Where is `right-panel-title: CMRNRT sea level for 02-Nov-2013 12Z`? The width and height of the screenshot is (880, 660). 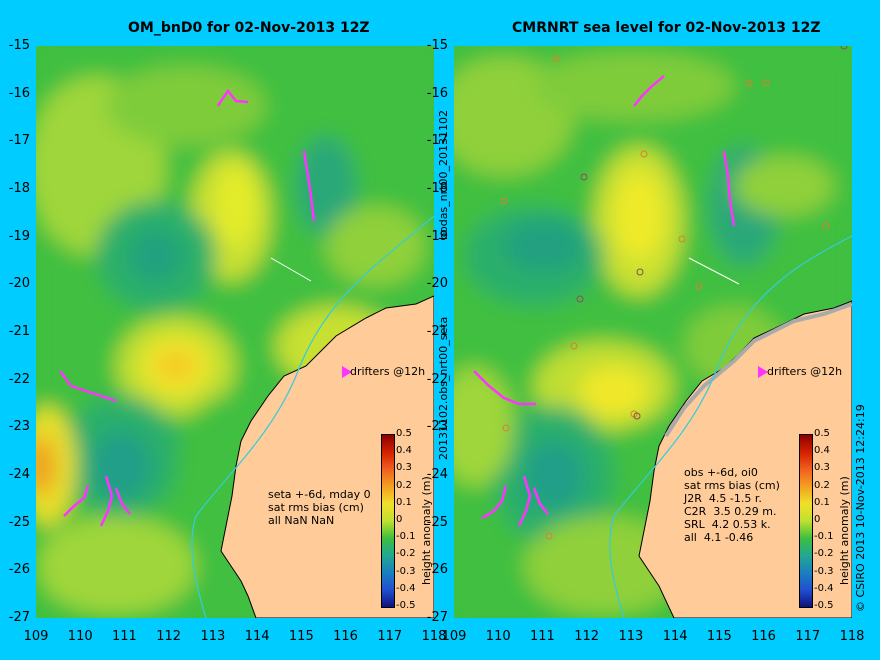
right-panel-title: CMRNRT sea level for 02-Nov-2013 12Z is located at coordinates (666, 28).